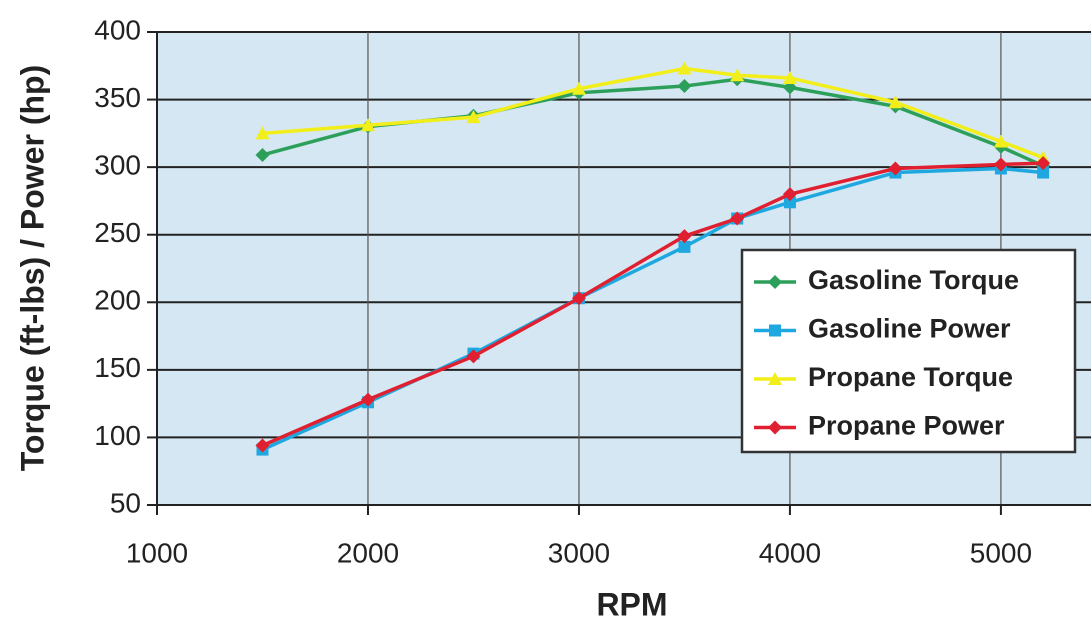 The image size is (1091, 627). I want to click on legend-label: Propane Power, so click(906, 426).